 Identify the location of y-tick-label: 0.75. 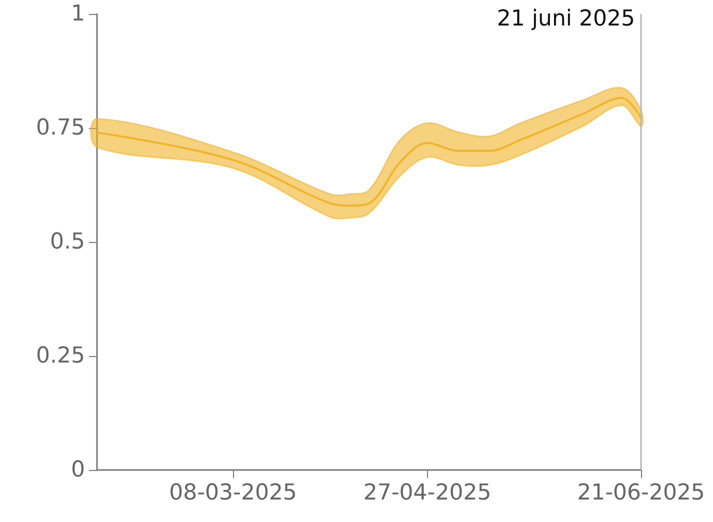
(60, 128).